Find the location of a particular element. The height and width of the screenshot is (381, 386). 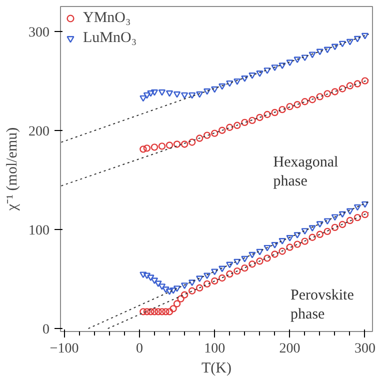

legend-label: LuMnO₃ is located at coordinates (110, 38).